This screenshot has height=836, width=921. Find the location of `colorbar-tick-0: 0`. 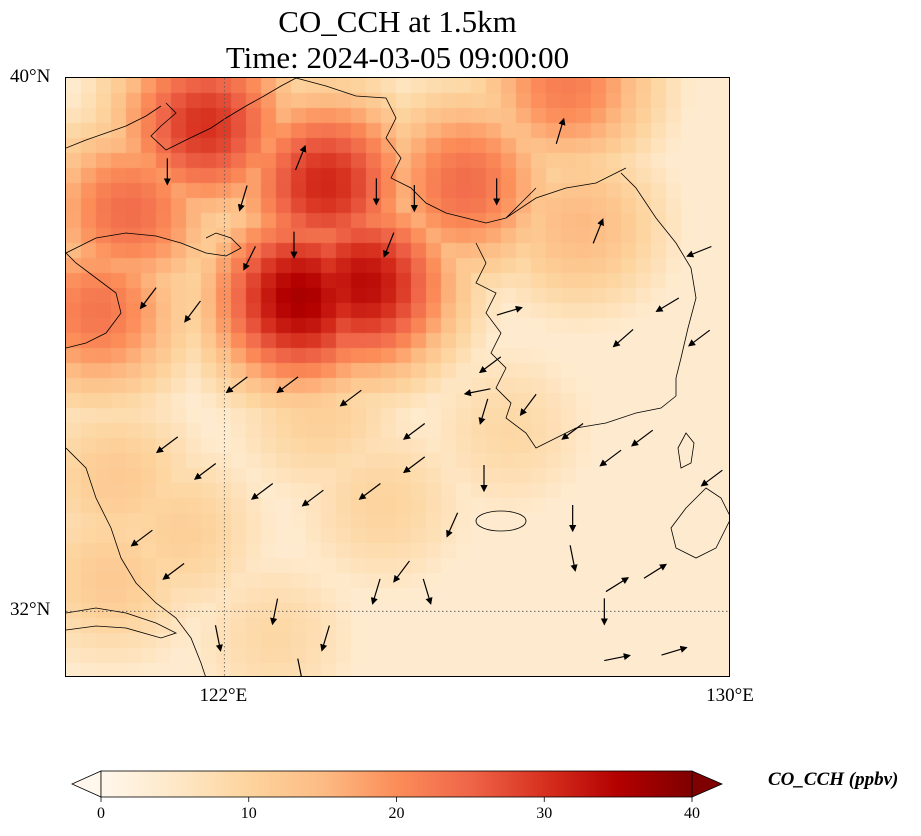

colorbar-tick-0: 0 is located at coordinates (101, 813).